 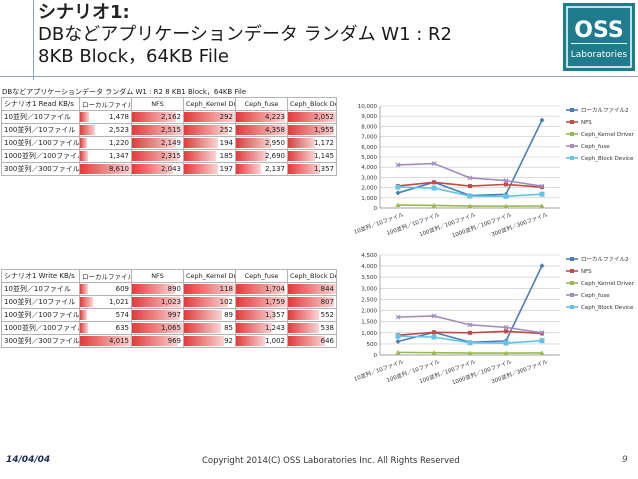 What do you see at coordinates (226, 130) in the screenshot?
I see `cell-value: 252` at bounding box center [226, 130].